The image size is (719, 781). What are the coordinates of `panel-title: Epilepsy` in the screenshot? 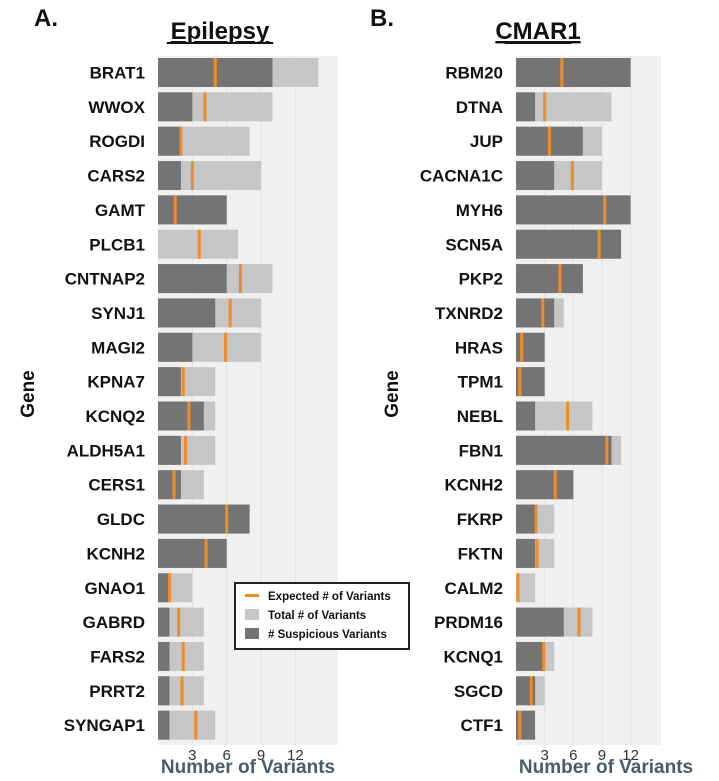 It's located at (220, 31).